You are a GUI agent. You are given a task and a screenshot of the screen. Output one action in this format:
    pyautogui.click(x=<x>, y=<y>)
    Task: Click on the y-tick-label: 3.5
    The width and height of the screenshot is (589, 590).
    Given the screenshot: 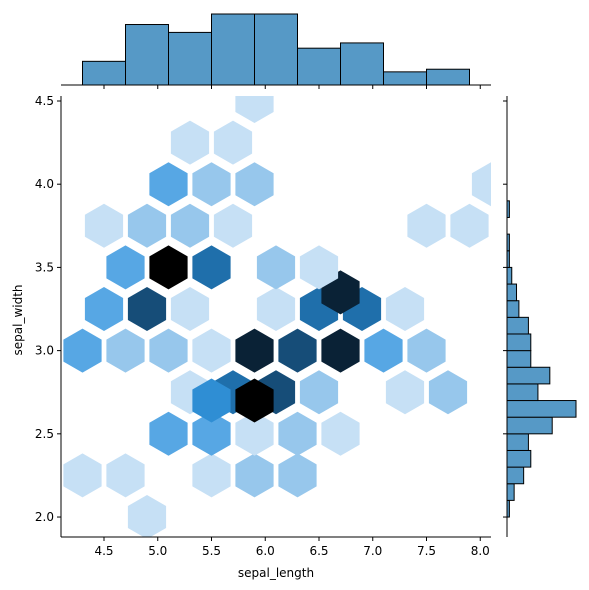 What is the action you would take?
    pyautogui.click(x=44, y=267)
    